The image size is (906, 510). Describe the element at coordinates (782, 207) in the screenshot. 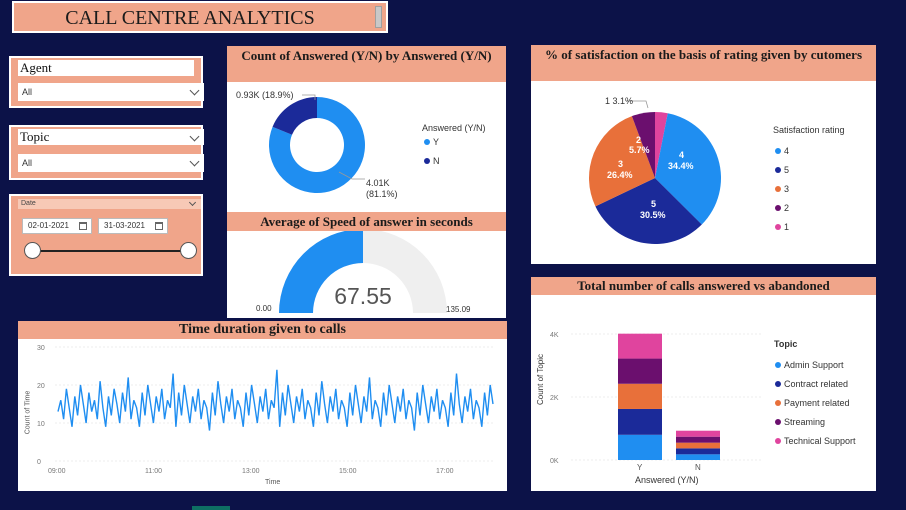

I see `pie-legend-item: 2` at that location.